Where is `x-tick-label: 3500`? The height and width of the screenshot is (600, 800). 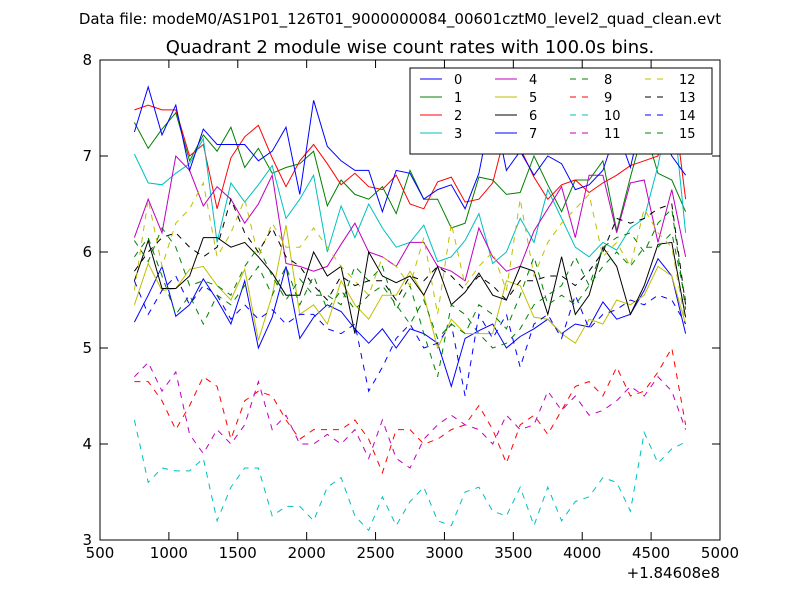 x-tick-label: 3500 is located at coordinates (513, 553).